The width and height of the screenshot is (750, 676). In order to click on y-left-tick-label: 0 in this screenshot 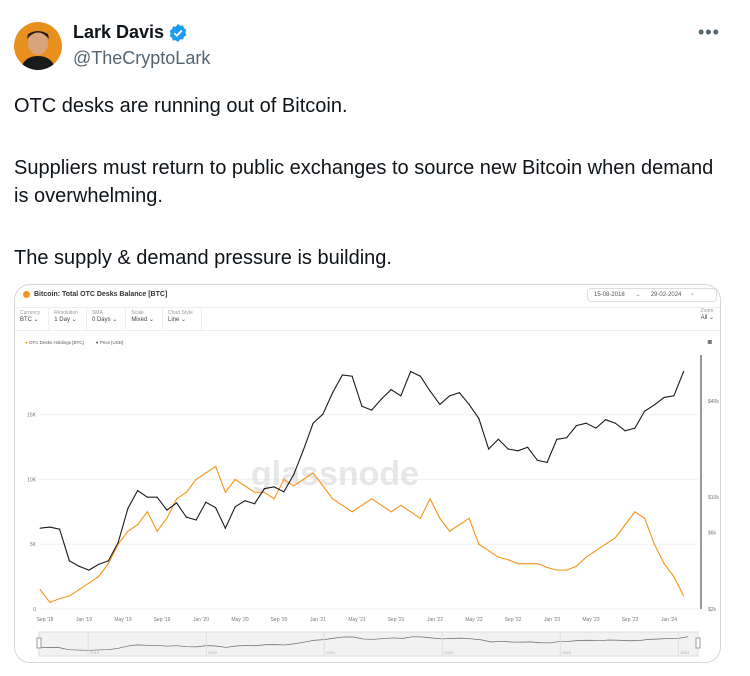, I will do `click(34, 610)`.